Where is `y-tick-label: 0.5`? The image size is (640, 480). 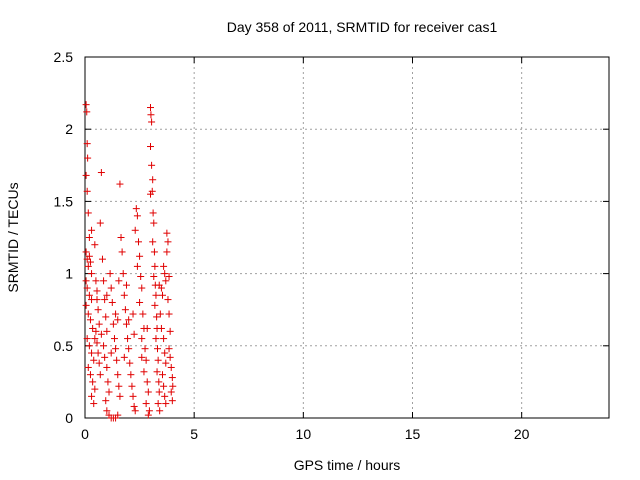
y-tick-label: 0.5 is located at coordinates (64, 346).